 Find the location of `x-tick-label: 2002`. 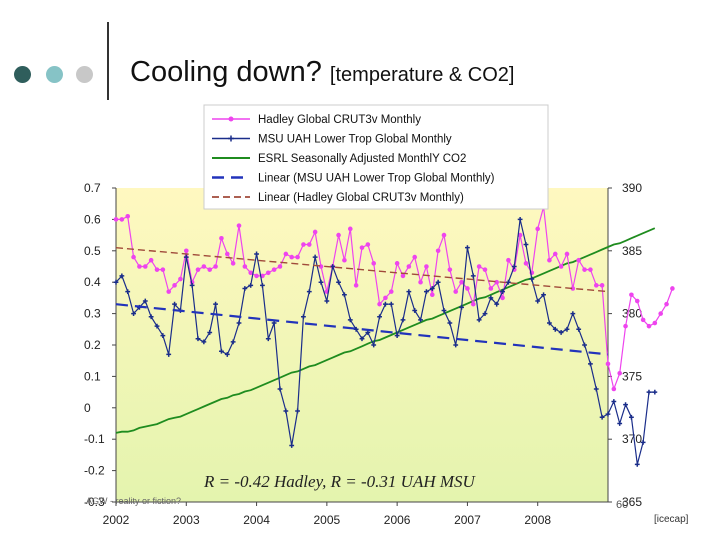

x-tick-label: 2002 is located at coordinates (116, 520).